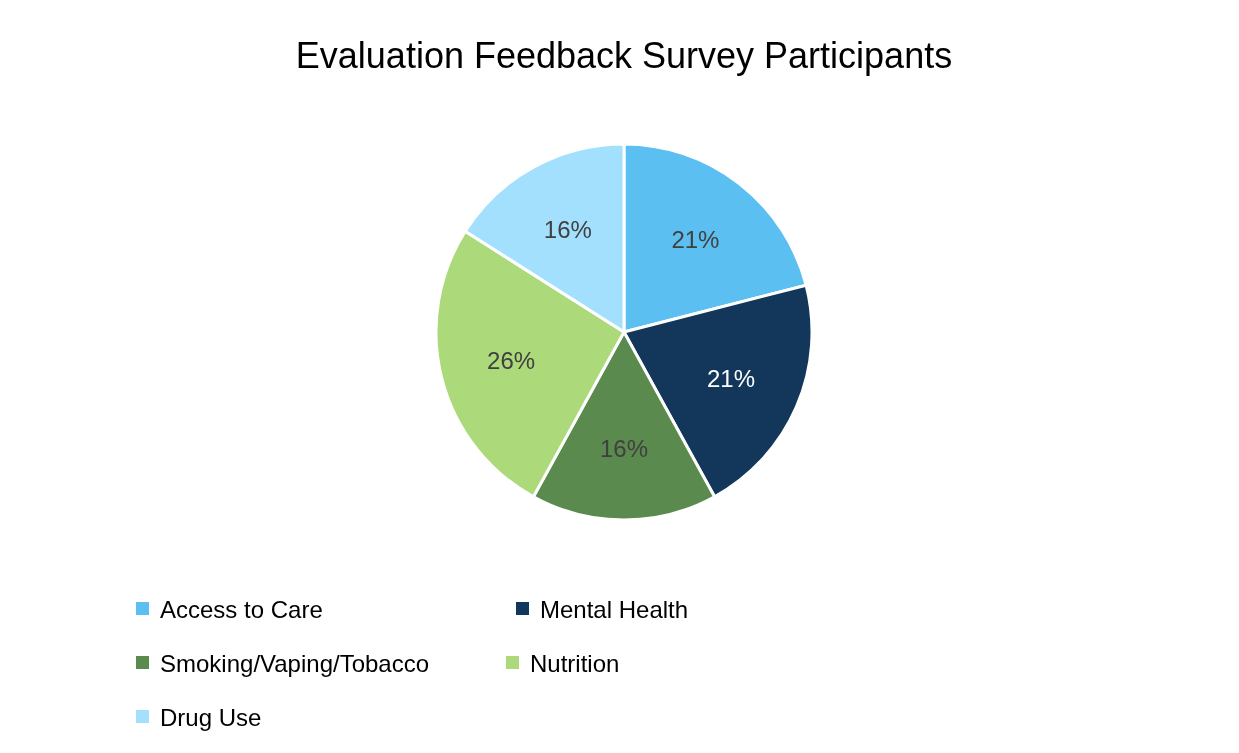  I want to click on legend-label: Drug Use, so click(211, 718).